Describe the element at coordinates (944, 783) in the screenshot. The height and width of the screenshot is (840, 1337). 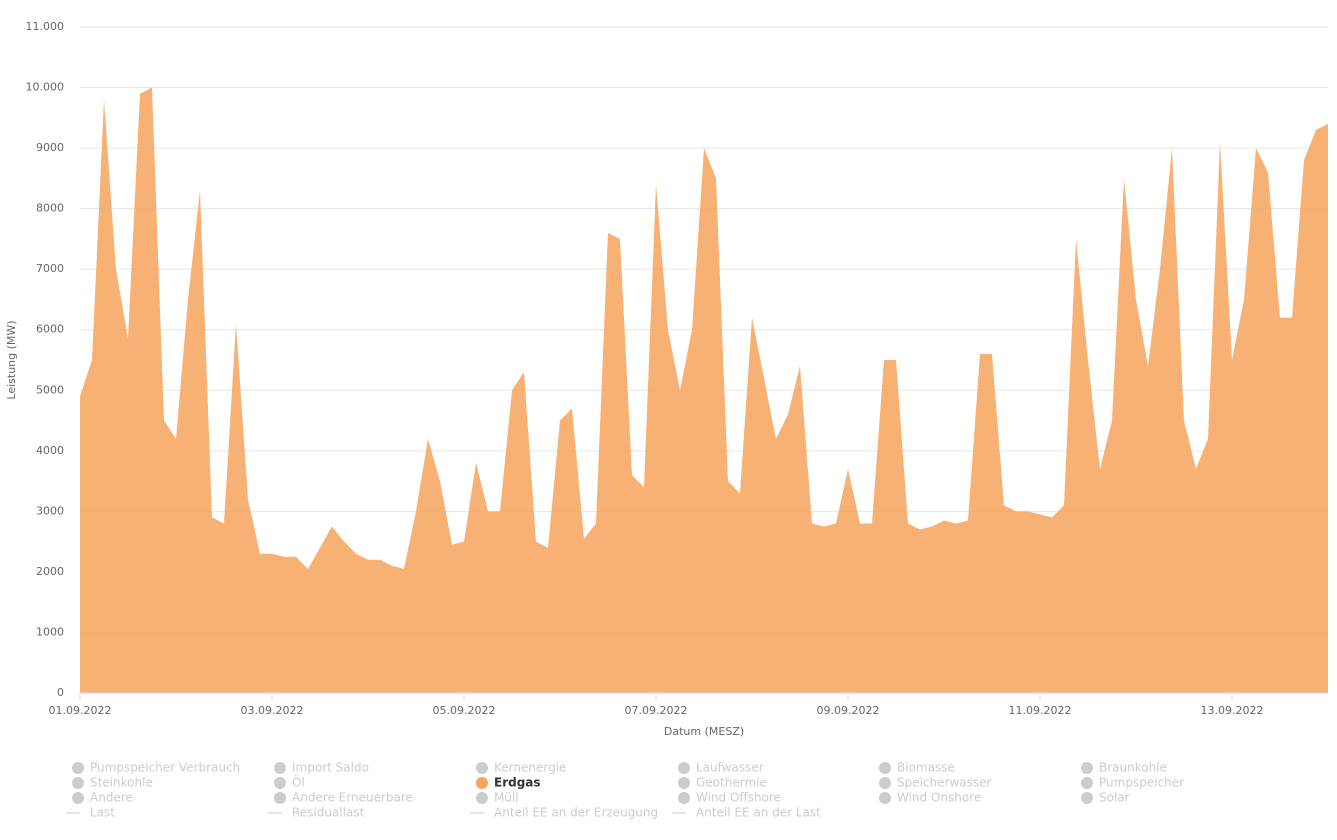
I see `legend-label: Speicherwasser` at that location.